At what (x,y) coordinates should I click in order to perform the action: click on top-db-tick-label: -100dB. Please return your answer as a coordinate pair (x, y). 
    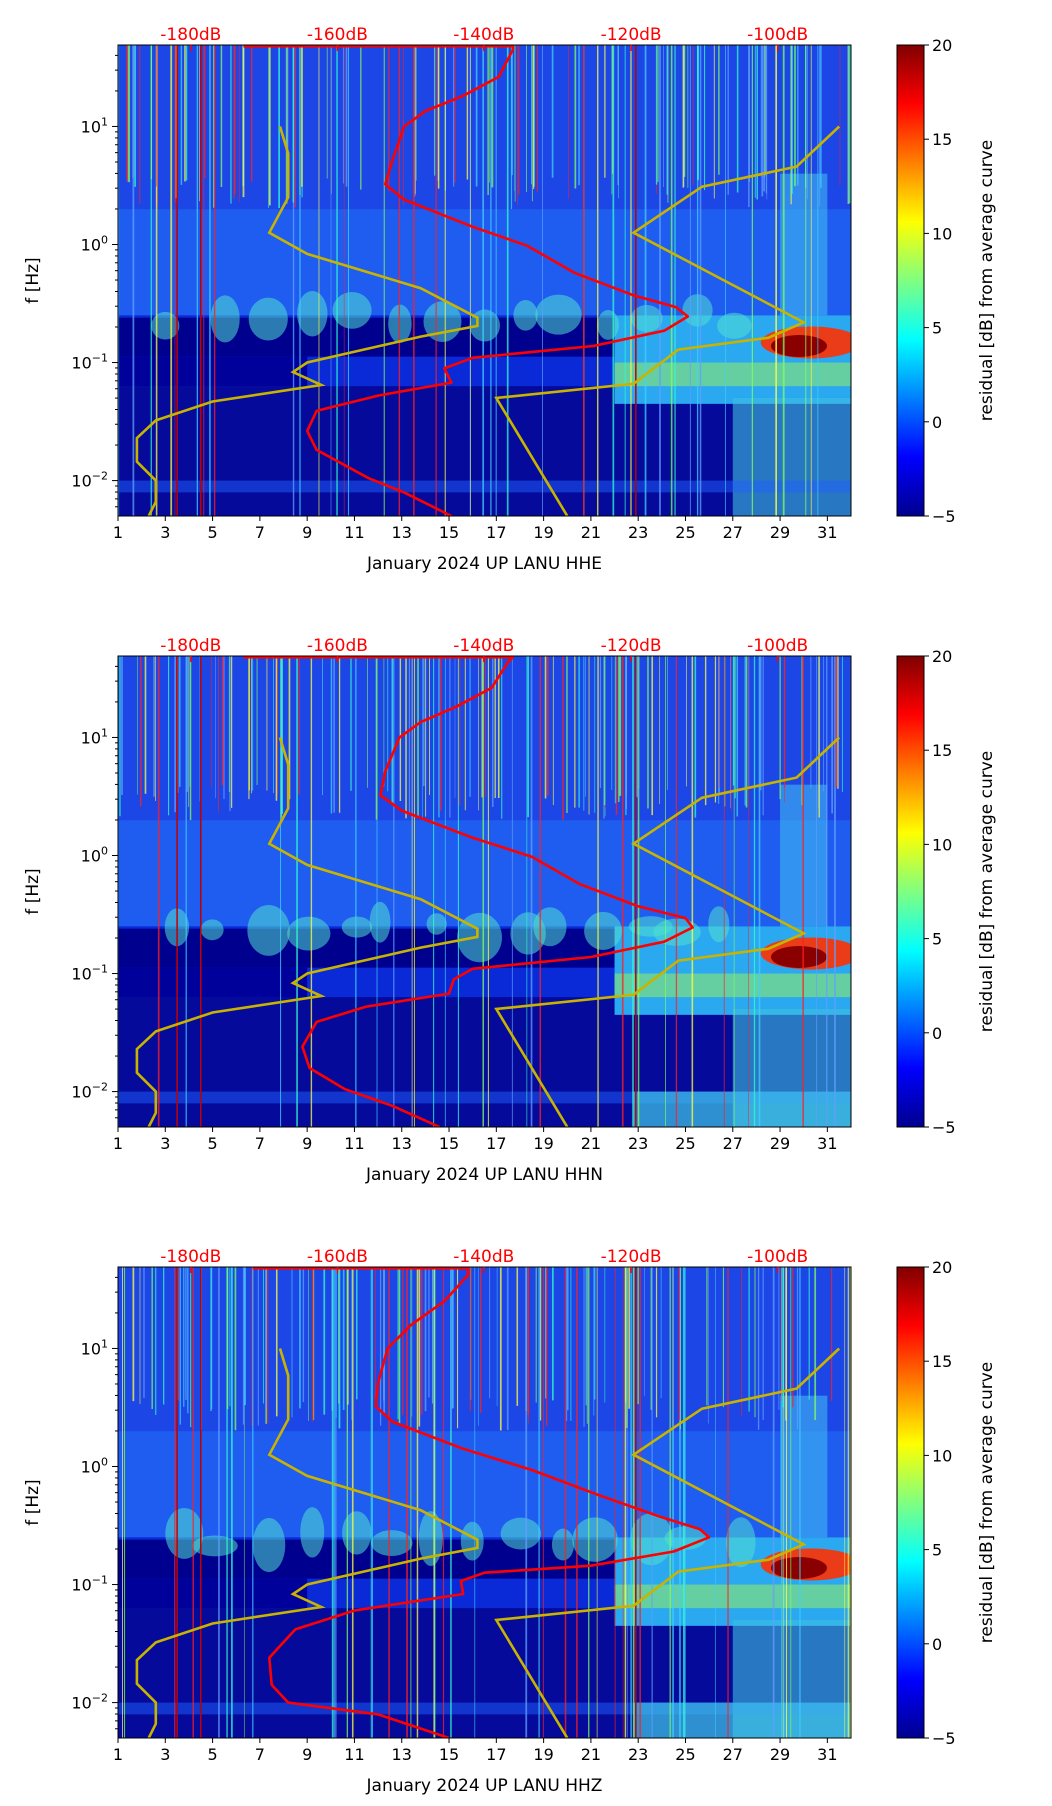
    Looking at the image, I should click on (777, 646).